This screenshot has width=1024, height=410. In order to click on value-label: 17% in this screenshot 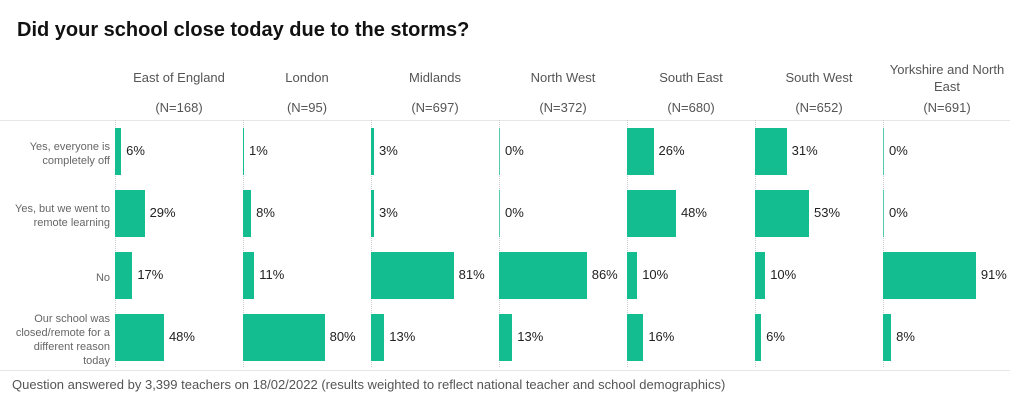, I will do `click(150, 274)`.